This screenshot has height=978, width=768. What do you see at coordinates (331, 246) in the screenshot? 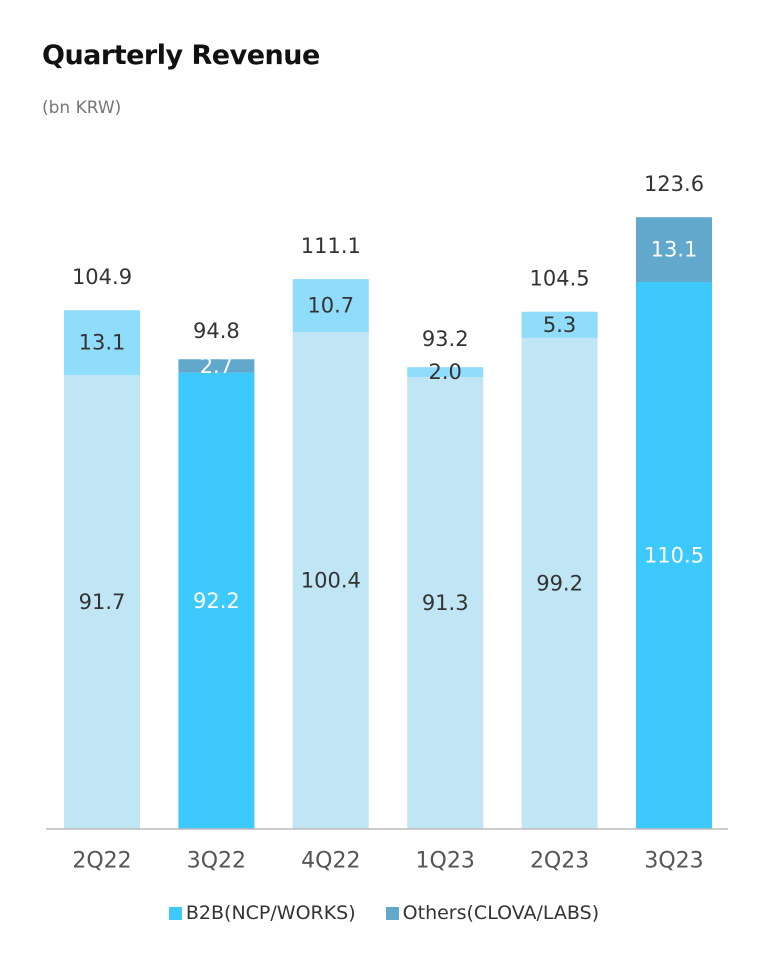
I see `data-label-total: 111.1` at bounding box center [331, 246].